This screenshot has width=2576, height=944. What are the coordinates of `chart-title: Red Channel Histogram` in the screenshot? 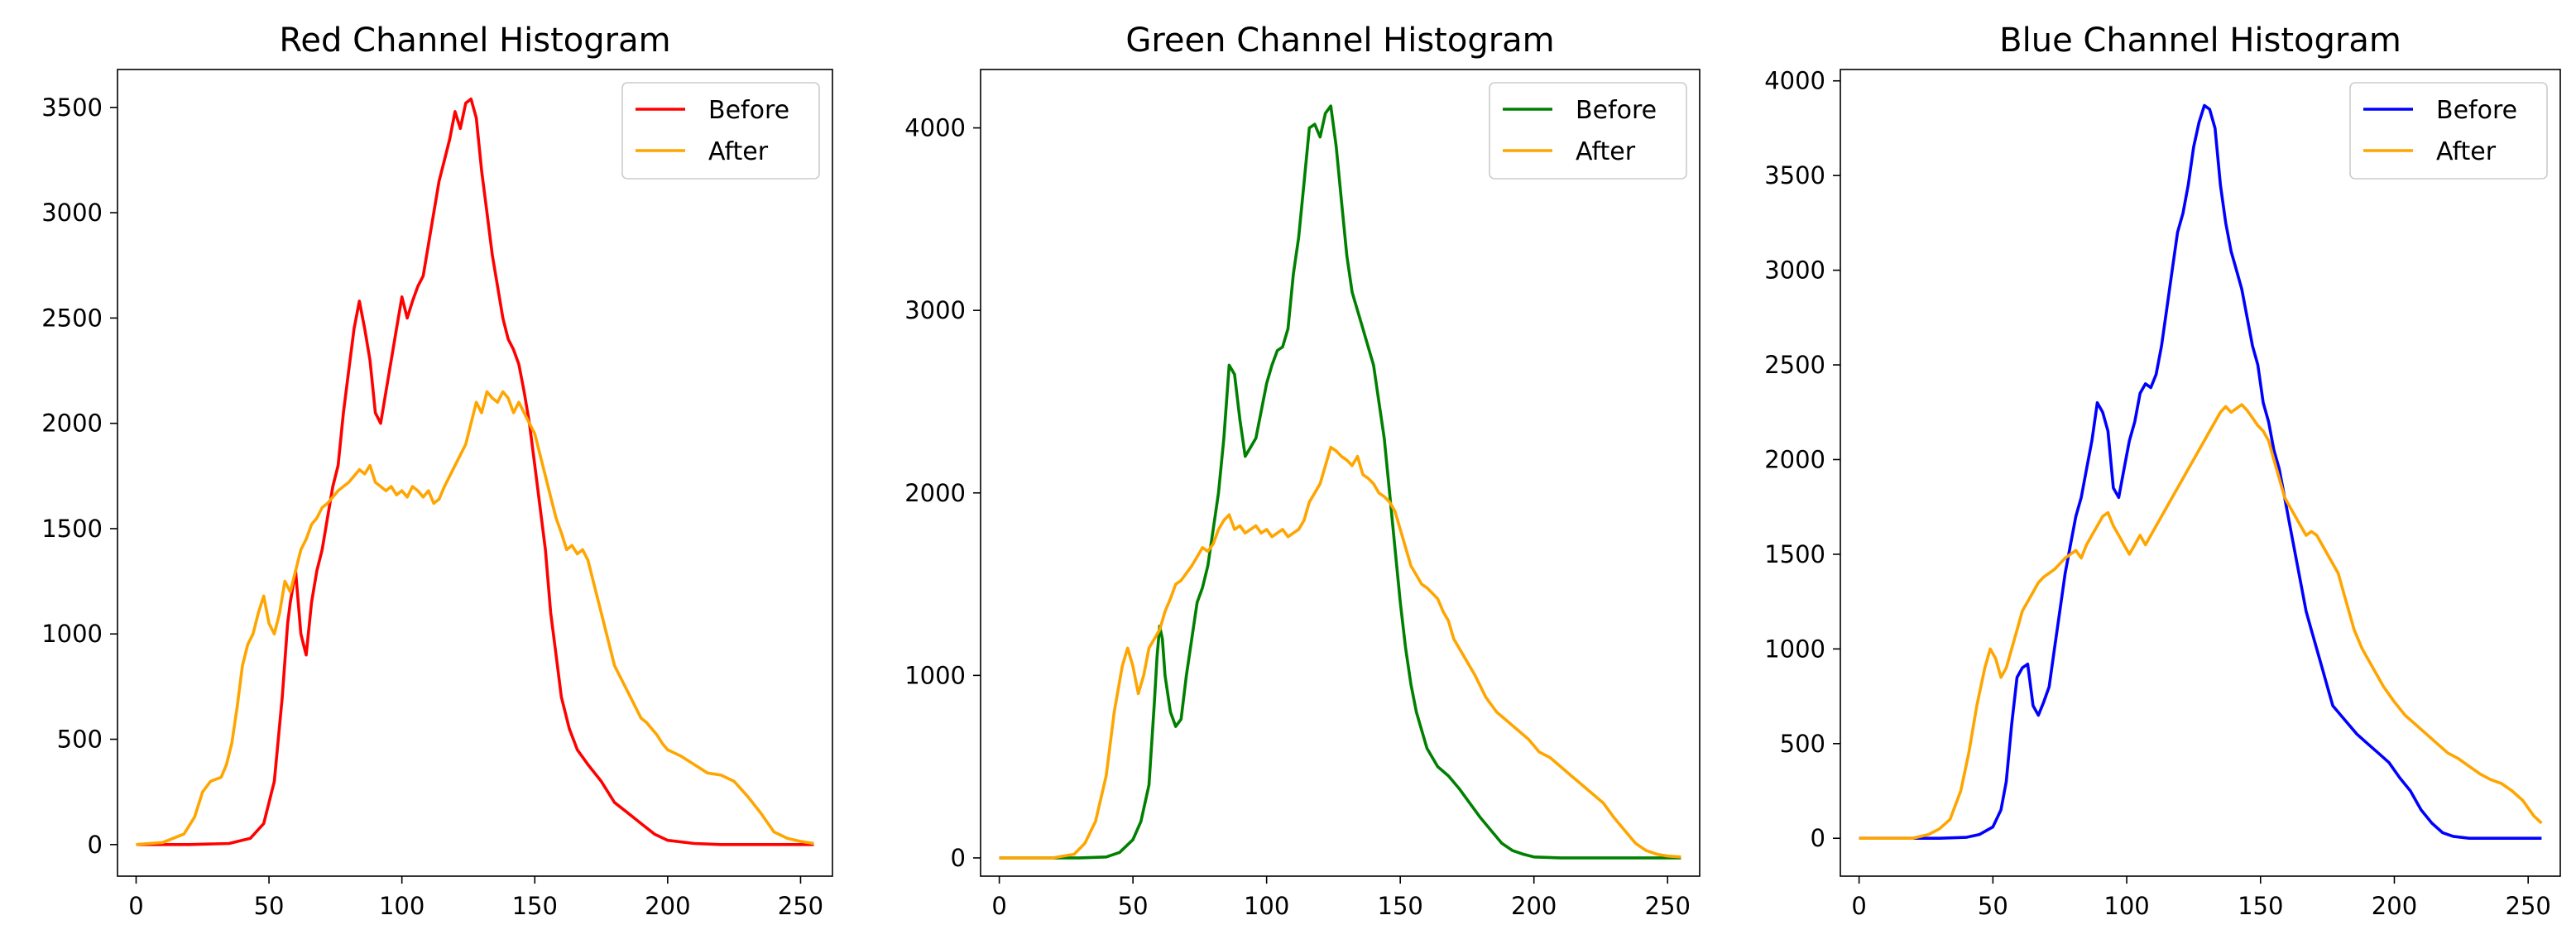 It's located at (475, 41).